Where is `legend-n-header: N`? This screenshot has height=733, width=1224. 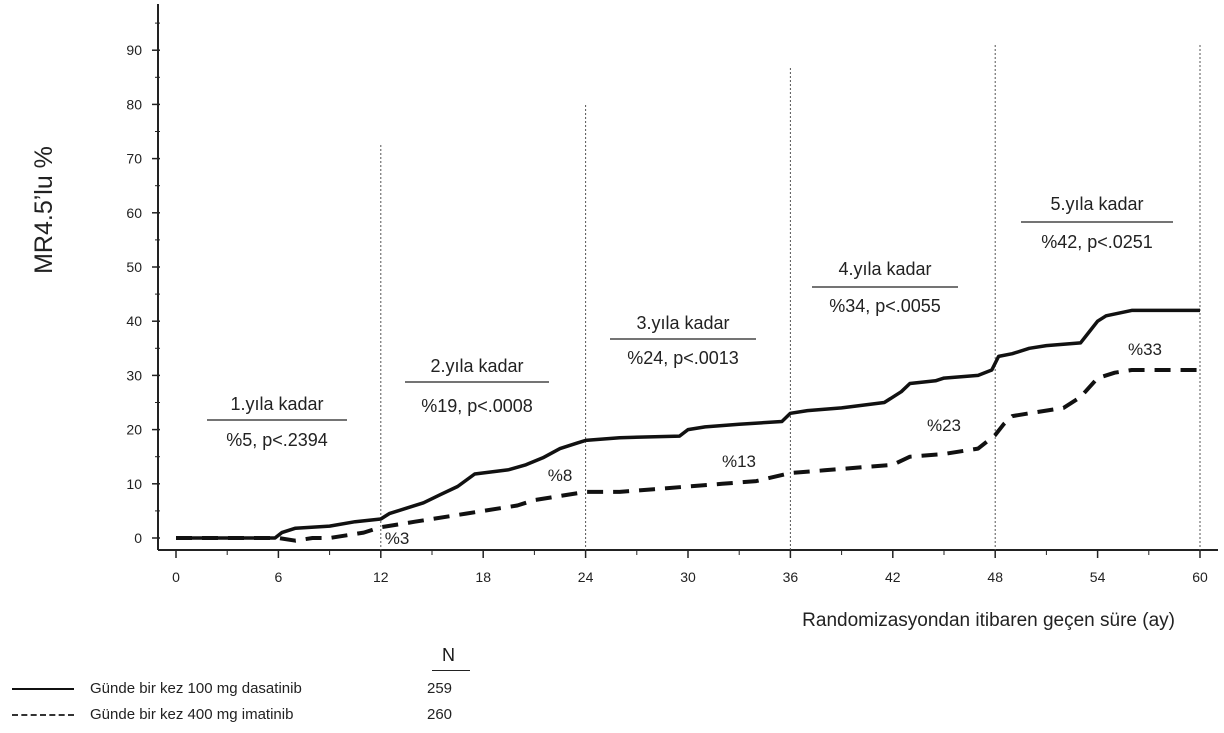 legend-n-header: N is located at coordinates (448, 655).